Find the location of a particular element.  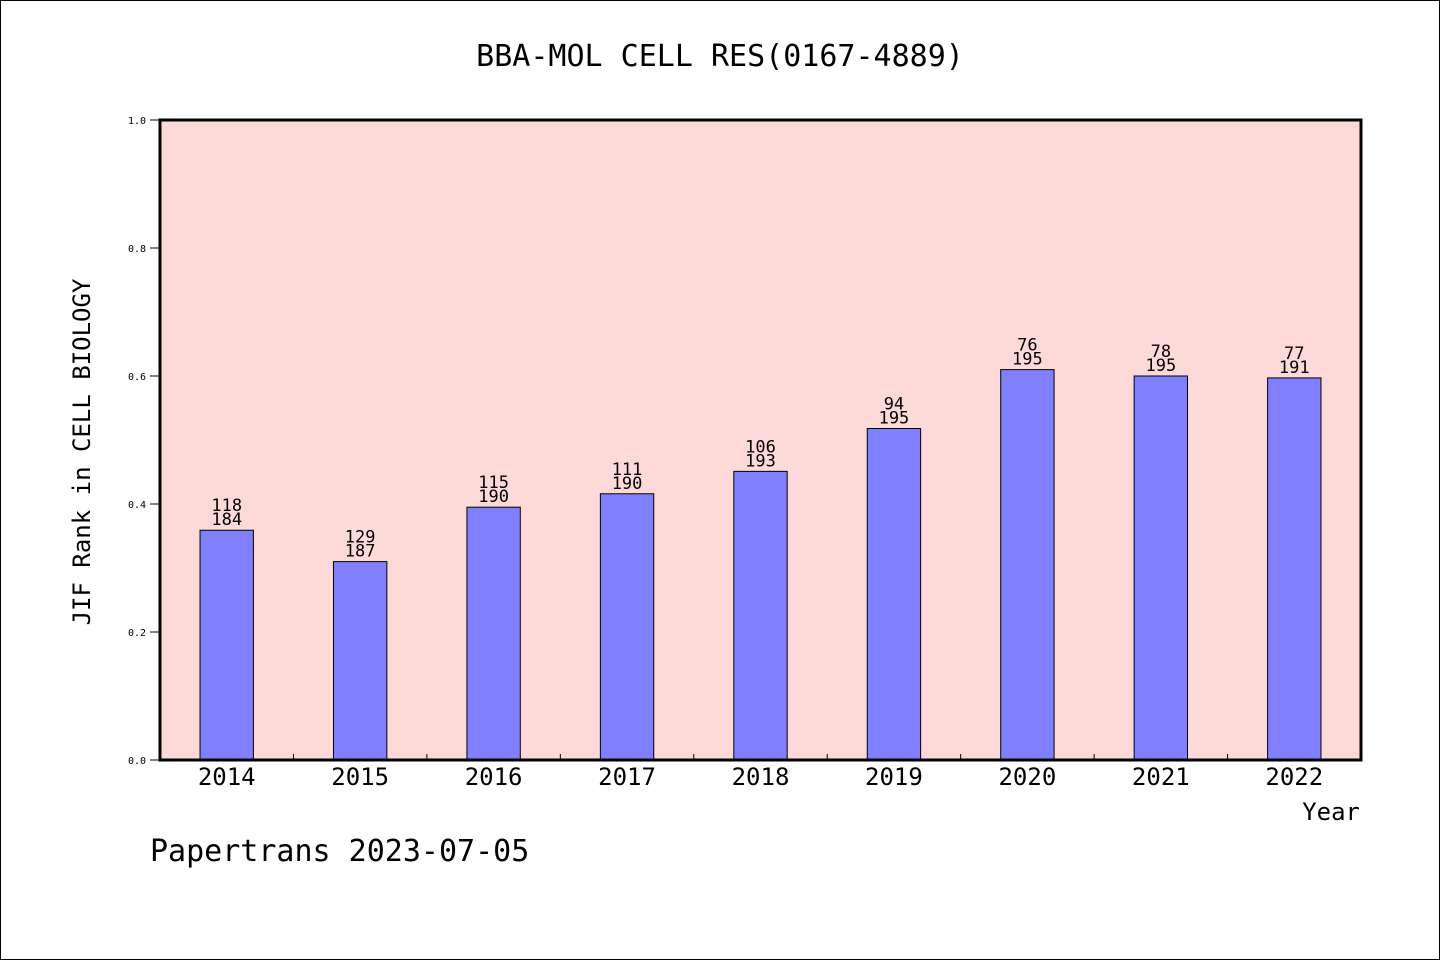

bar-rank-label-2018: 106 is located at coordinates (760, 447).